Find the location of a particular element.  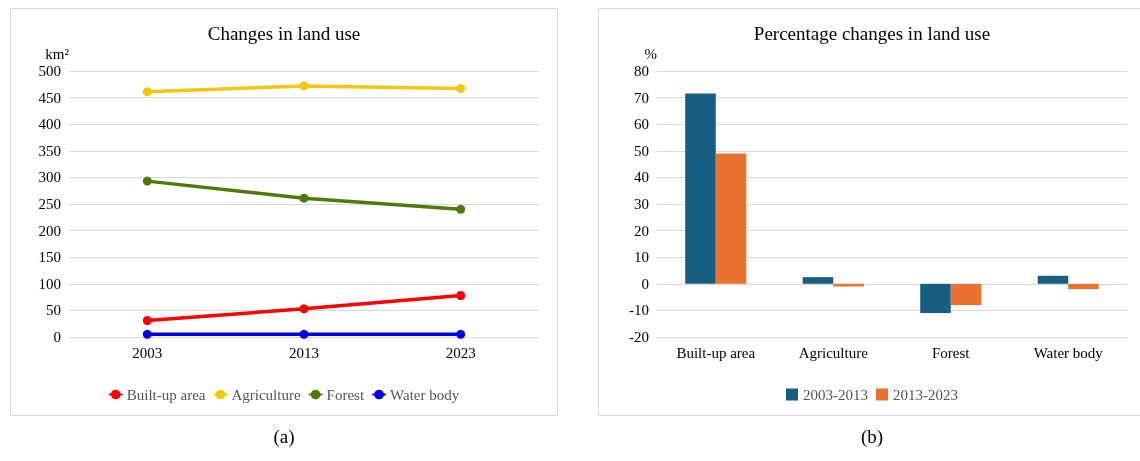

text: (a) is located at coordinates (284, 437).